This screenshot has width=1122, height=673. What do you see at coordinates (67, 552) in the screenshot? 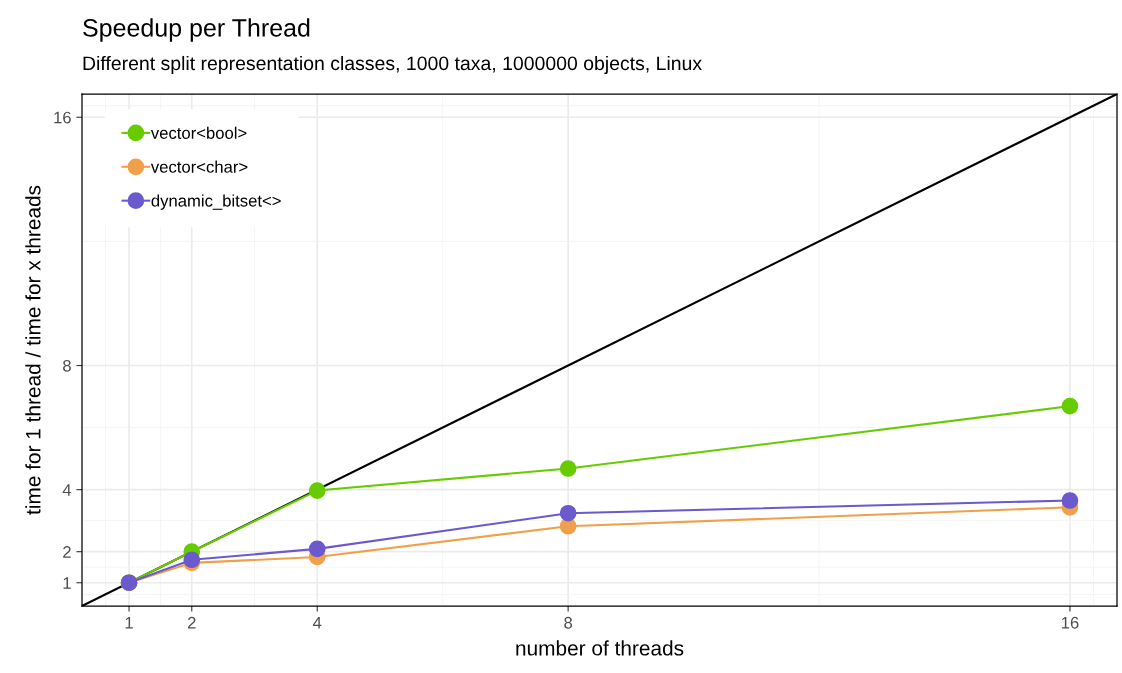
I see `y-tick-label: 2` at bounding box center [67, 552].